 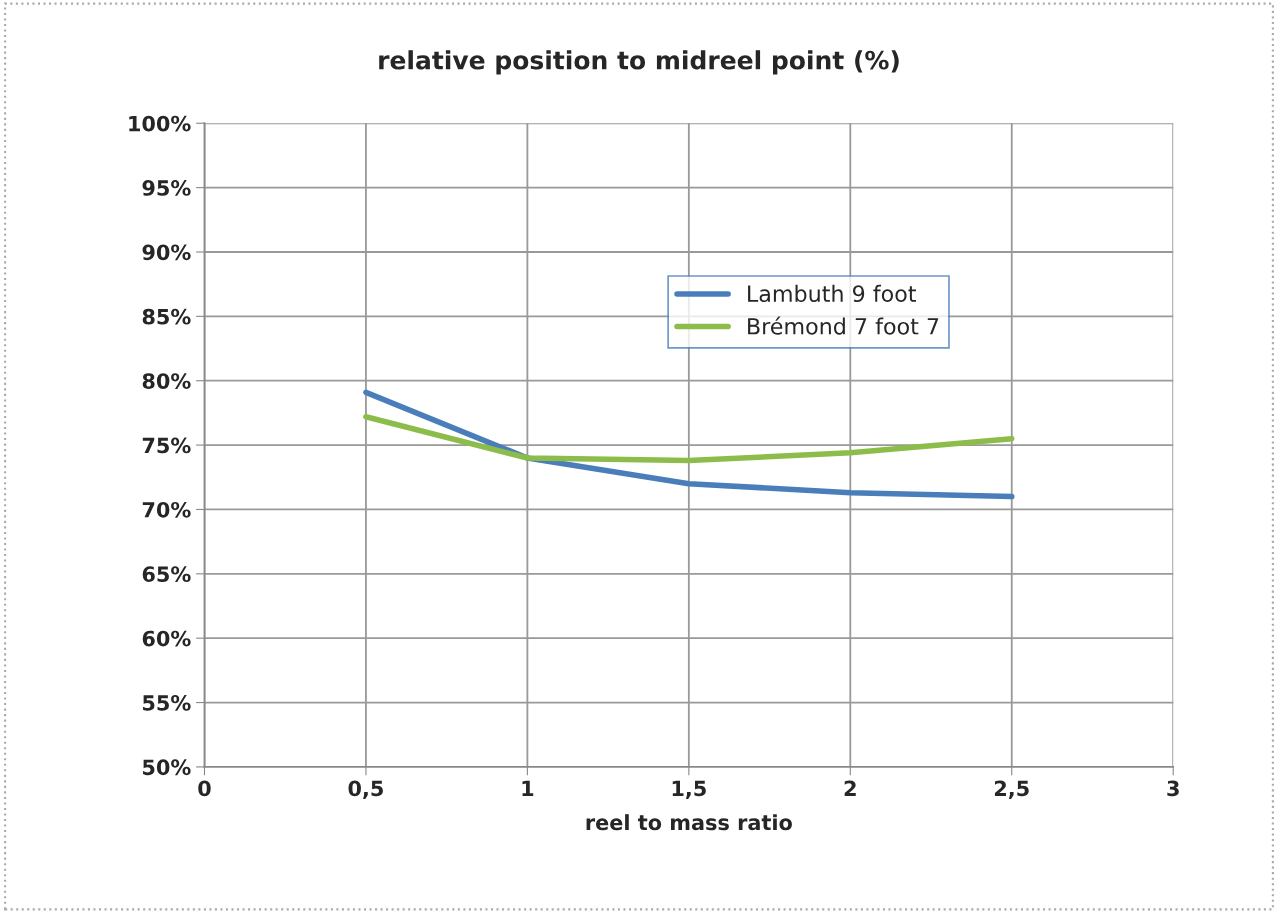 What do you see at coordinates (1173, 788) in the screenshot?
I see `x-tick-label: 3` at bounding box center [1173, 788].